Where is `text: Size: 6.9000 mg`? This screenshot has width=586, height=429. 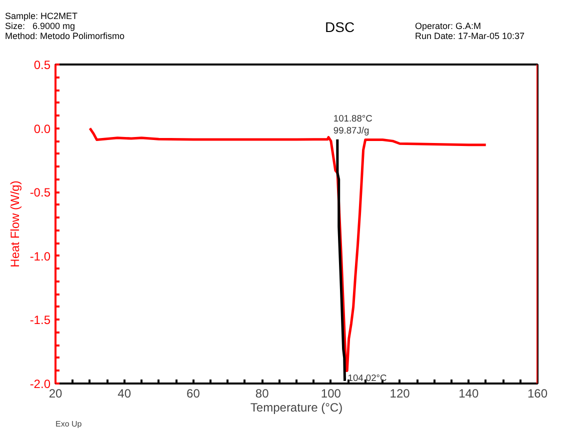
text: Size: 6.9000 mg is located at coordinates (40, 26).